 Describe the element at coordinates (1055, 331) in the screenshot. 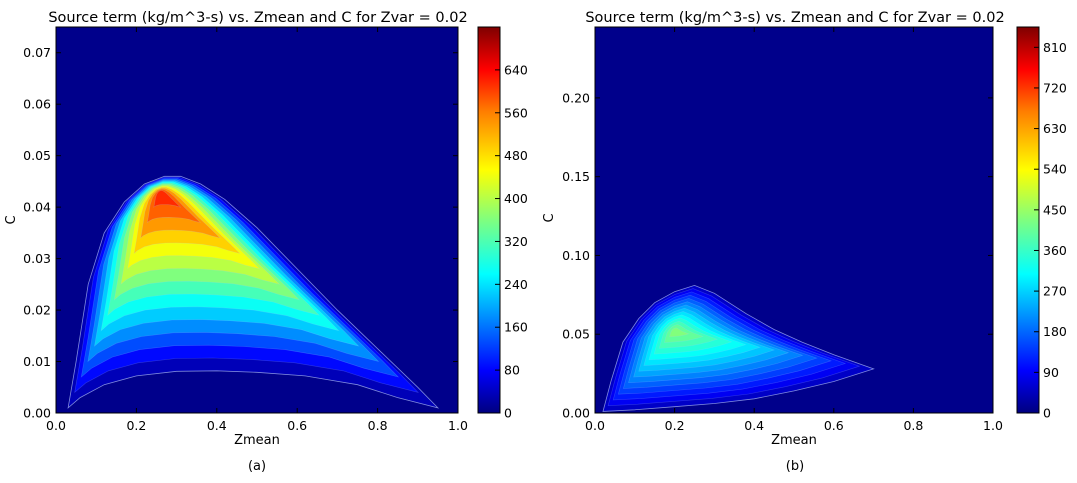

I see `colorbar-tick-label: 180` at that location.